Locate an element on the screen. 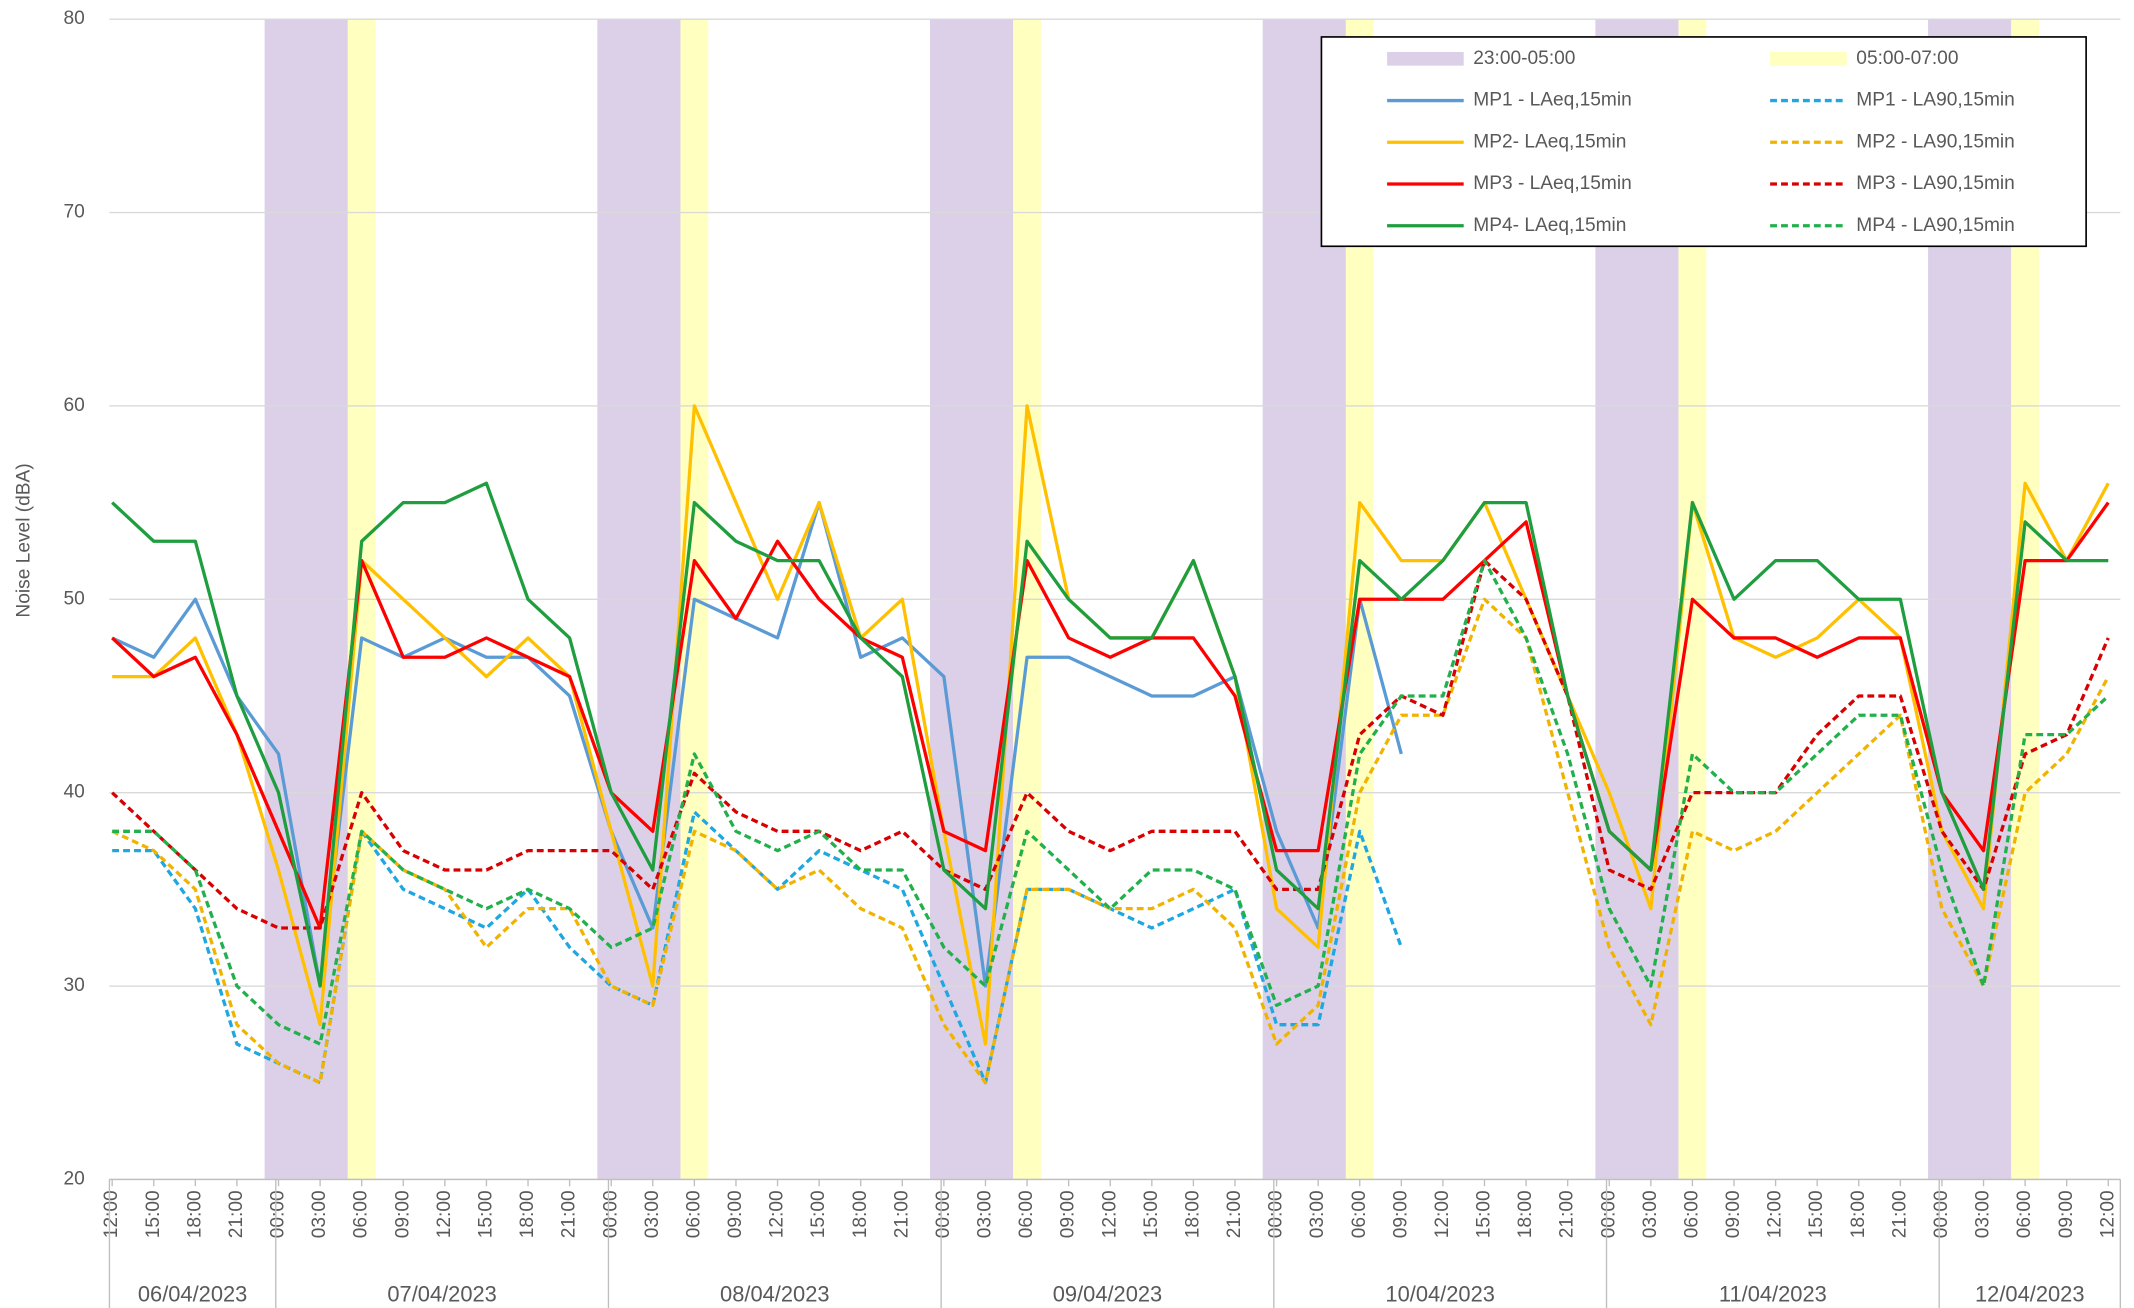  y-tick-label: 80 is located at coordinates (74, 18).